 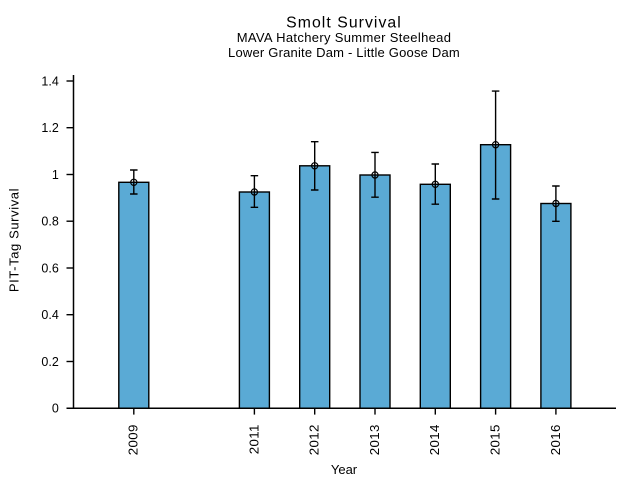 I want to click on svg-text: 2013, so click(x=374, y=439).